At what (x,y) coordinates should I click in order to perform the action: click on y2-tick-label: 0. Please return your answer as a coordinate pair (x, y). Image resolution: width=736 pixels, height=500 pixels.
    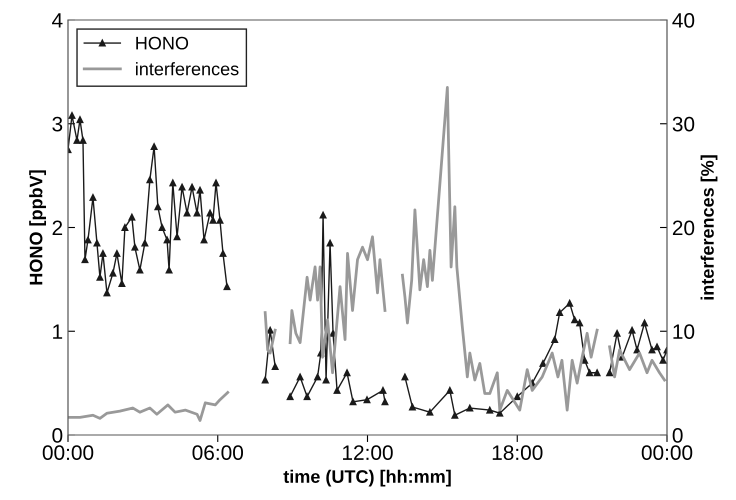
    Looking at the image, I should click on (677, 435).